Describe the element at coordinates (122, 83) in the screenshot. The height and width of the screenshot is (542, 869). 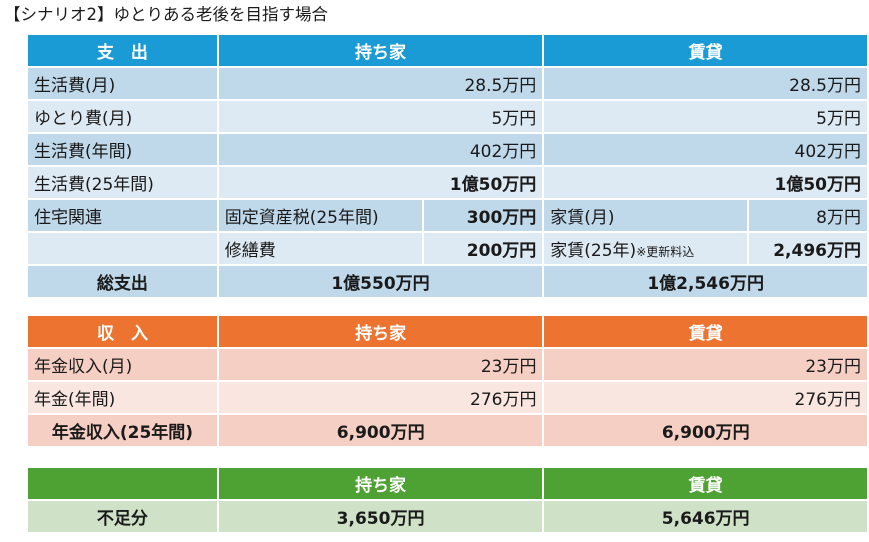
I see `row-label: 生活費(月)` at that location.